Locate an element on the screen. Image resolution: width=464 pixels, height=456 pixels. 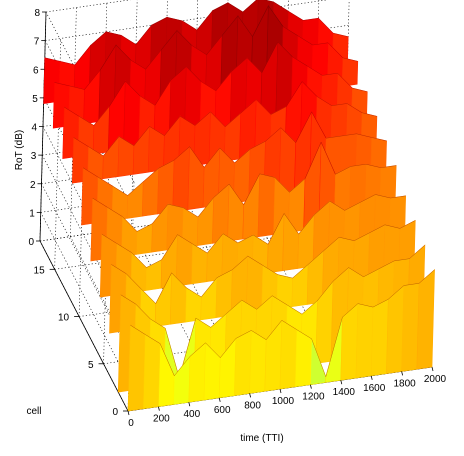
z-tick-label: 1 is located at coordinates (32, 213).